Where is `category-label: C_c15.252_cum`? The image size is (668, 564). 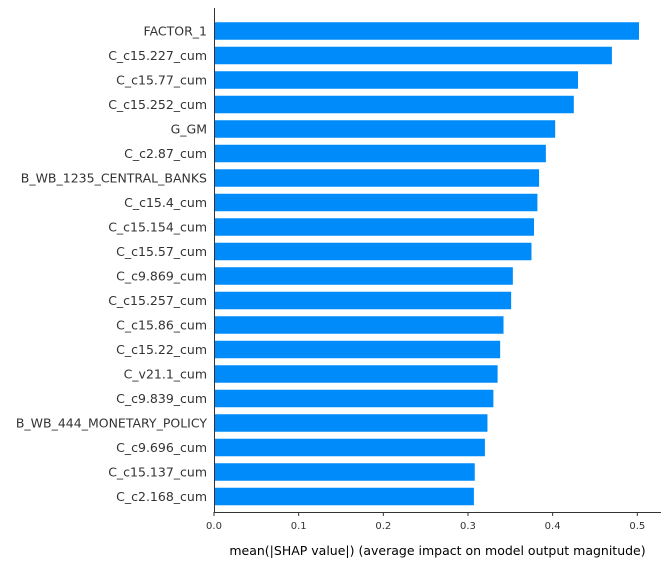 category-label: C_c15.252_cum is located at coordinates (157, 104).